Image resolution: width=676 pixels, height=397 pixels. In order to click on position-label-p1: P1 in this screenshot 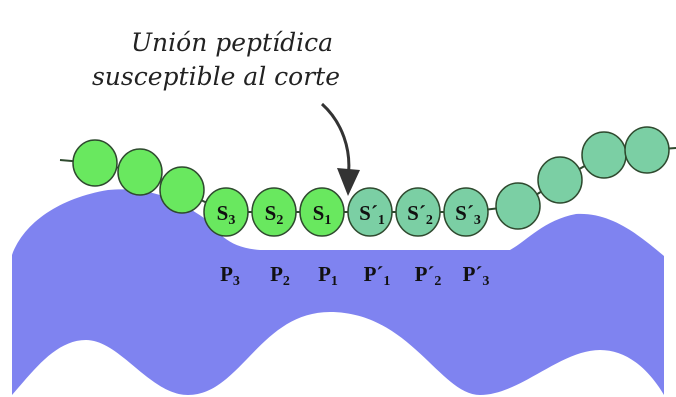, I will do `click(328, 275)`.